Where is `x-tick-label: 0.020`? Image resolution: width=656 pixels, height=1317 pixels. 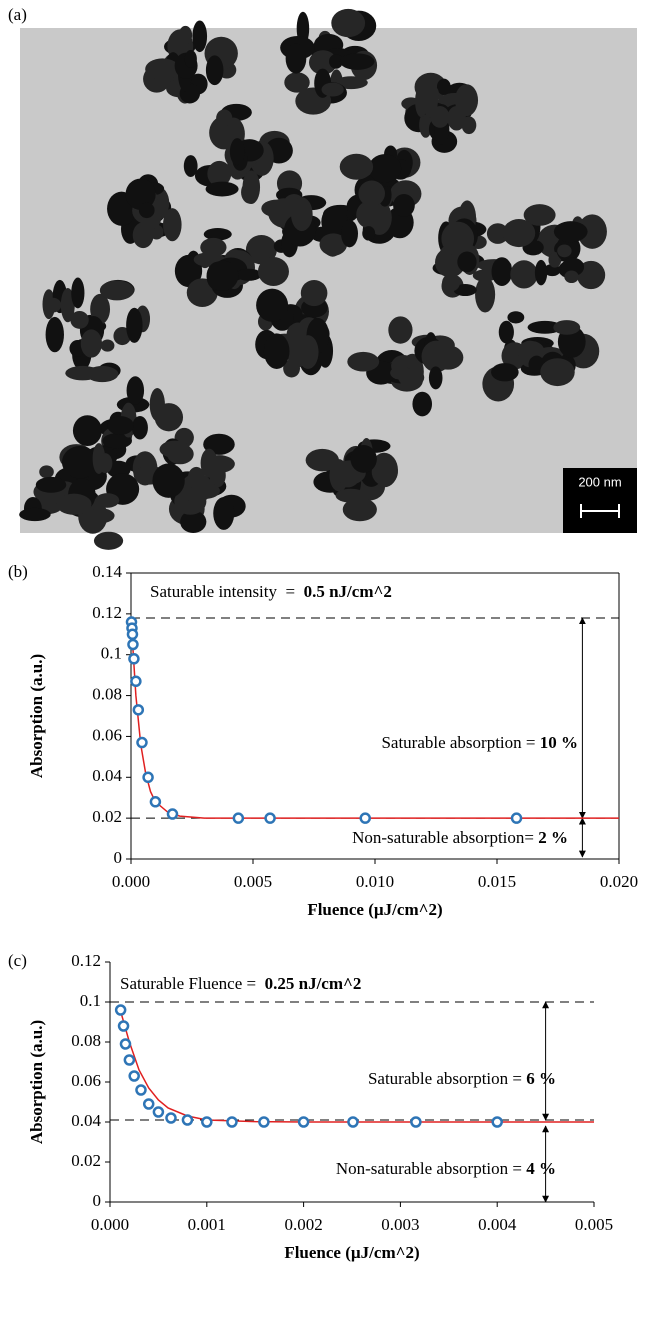
x-tick-label: 0.020 is located at coordinates (619, 881).